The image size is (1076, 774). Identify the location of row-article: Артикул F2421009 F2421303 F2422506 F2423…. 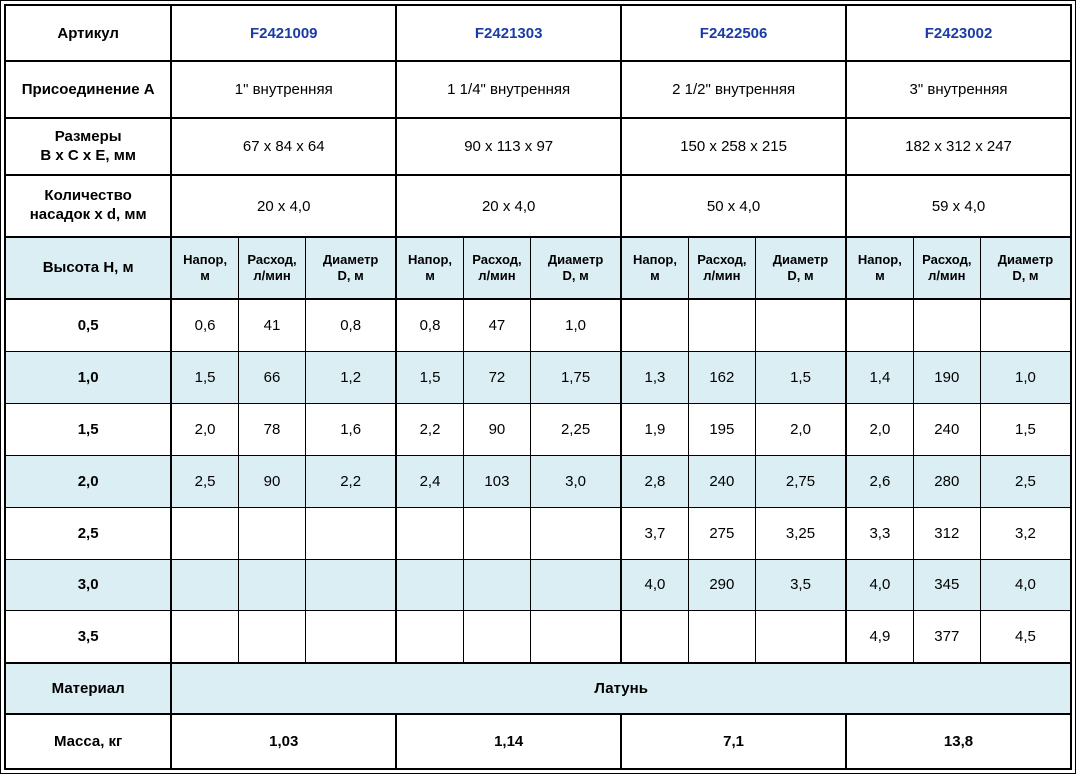
(537, 33).